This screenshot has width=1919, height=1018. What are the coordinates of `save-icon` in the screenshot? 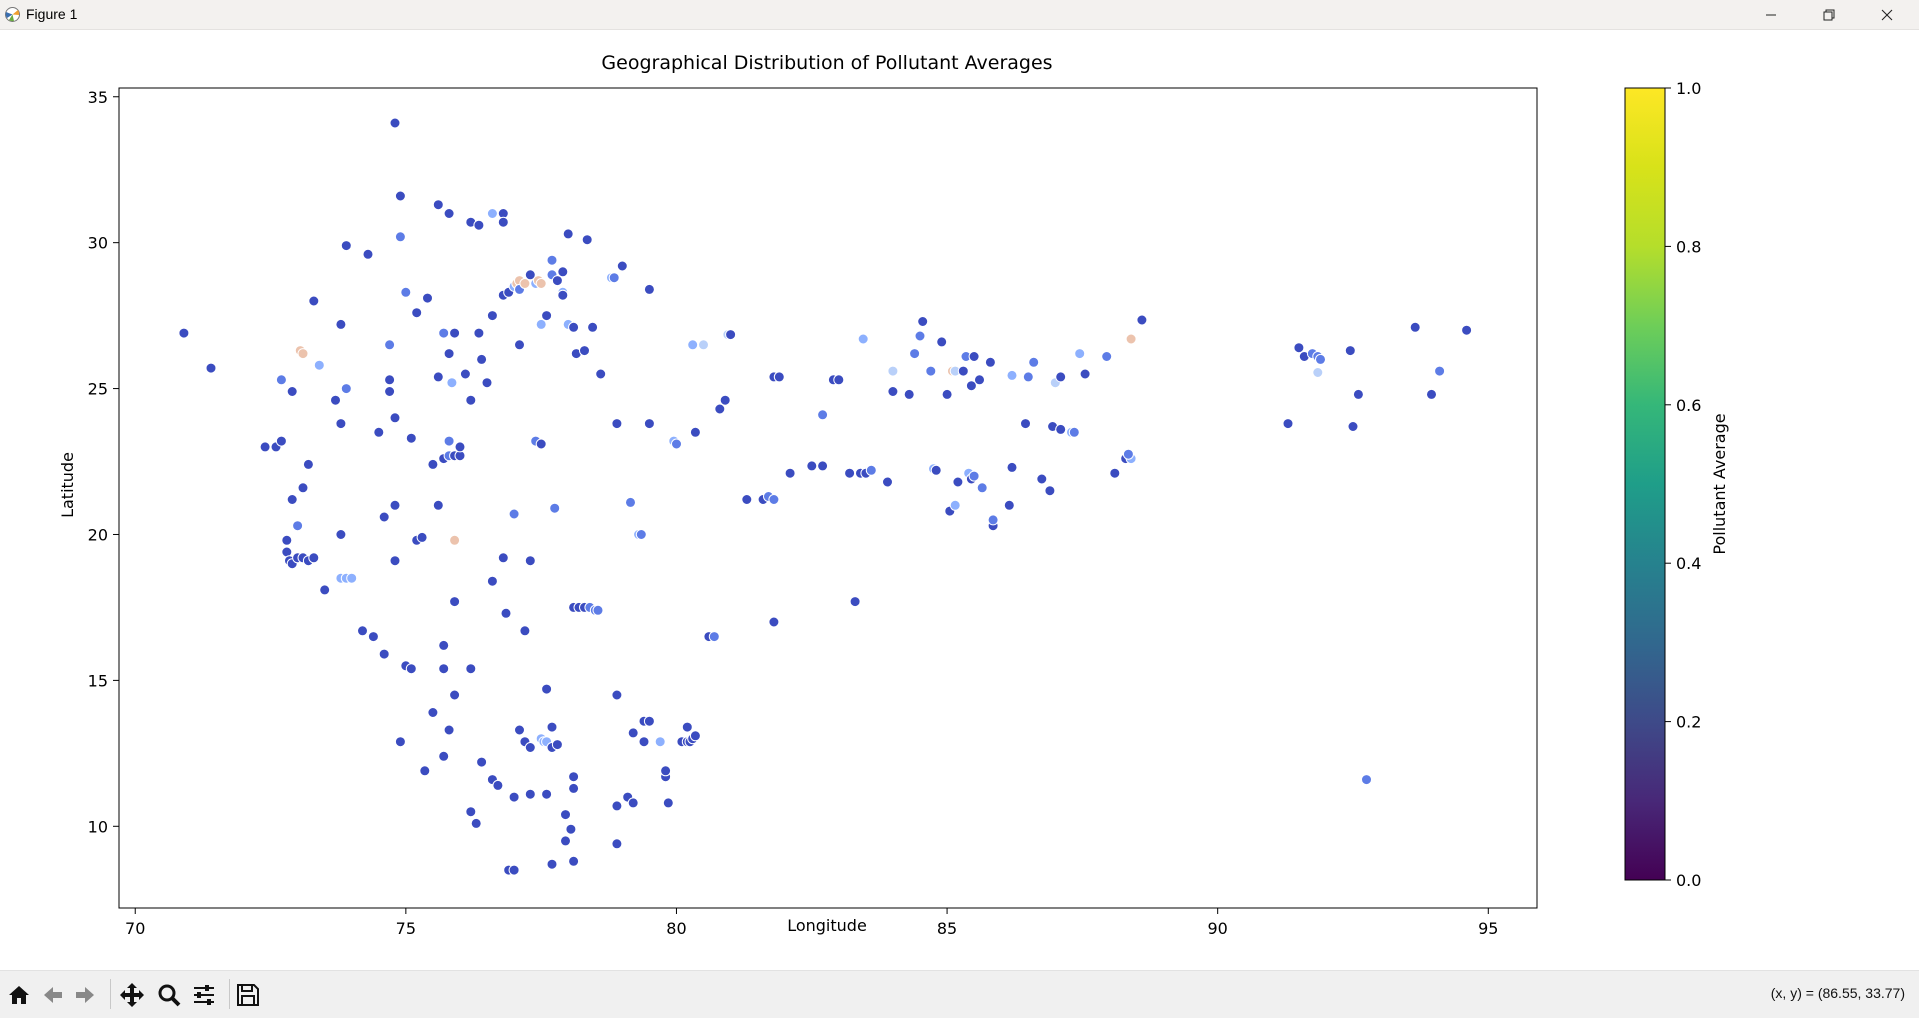 It's located at (248, 995).